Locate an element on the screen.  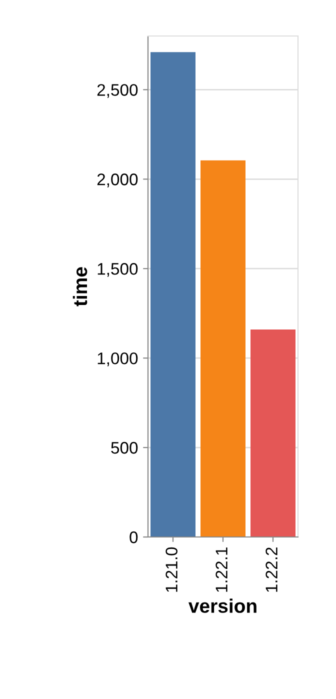
y-tick-label: 2,500 is located at coordinates (117, 91).